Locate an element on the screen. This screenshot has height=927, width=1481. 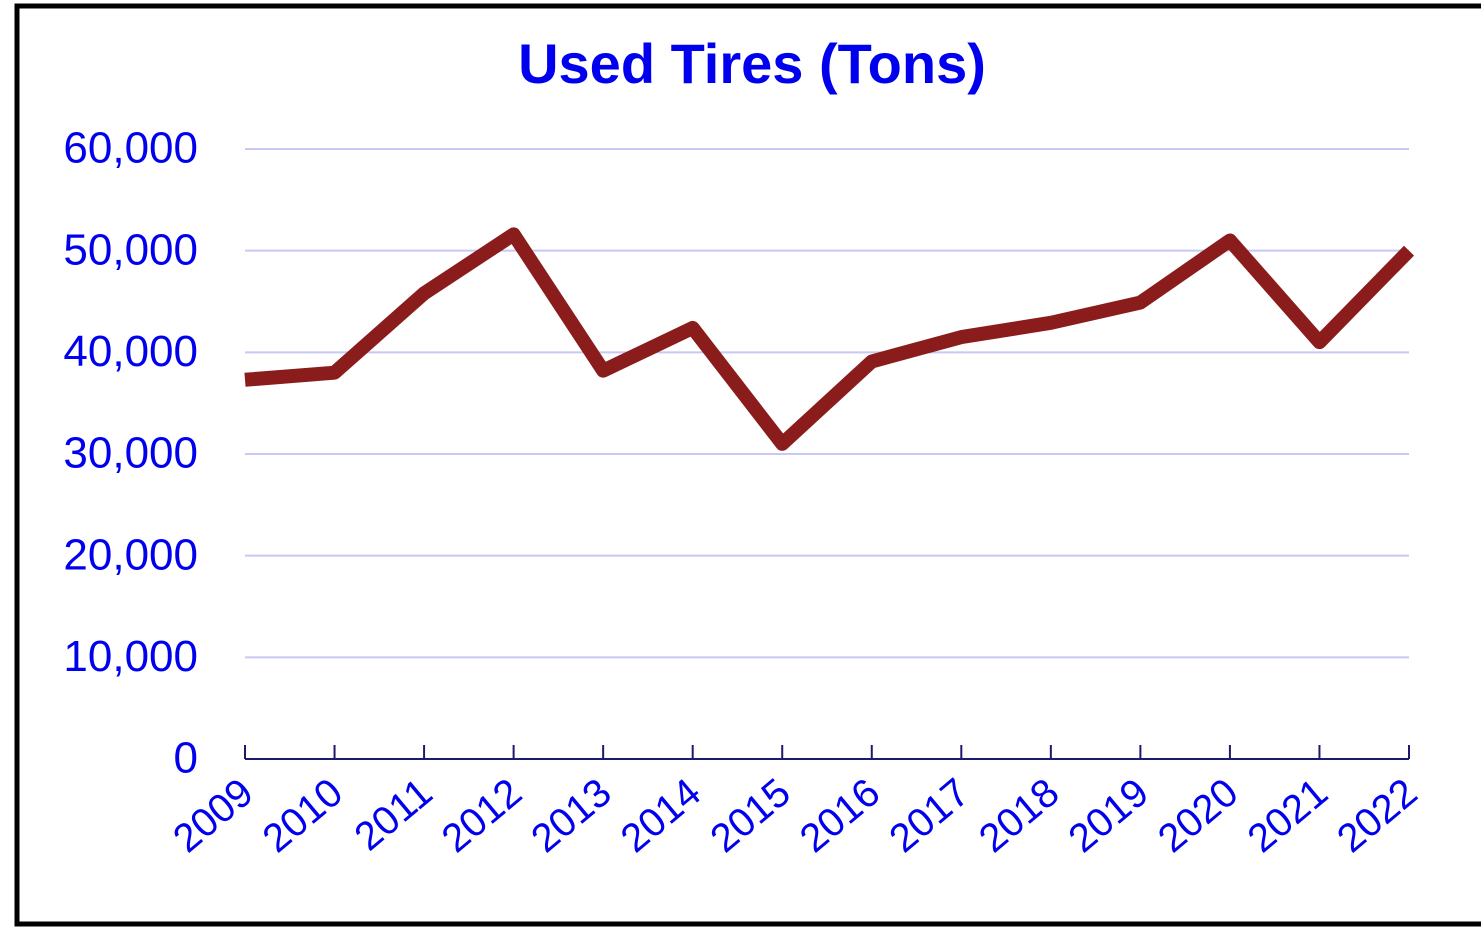
y-tick-label: 10,000 is located at coordinates (130, 656).